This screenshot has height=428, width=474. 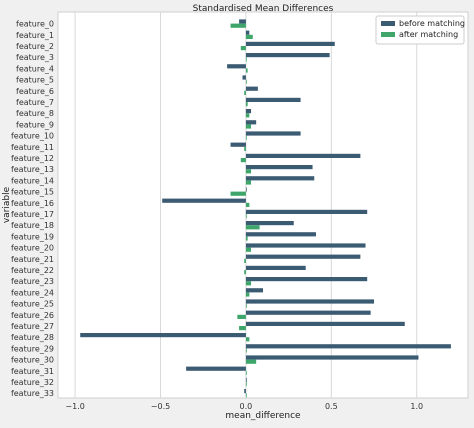 I want to click on y-tick-label: feature_1, so click(x=35, y=35).